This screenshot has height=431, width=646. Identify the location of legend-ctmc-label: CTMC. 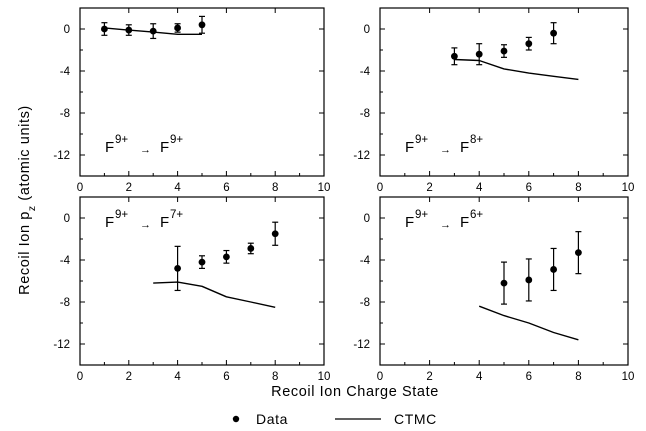
(415, 419).